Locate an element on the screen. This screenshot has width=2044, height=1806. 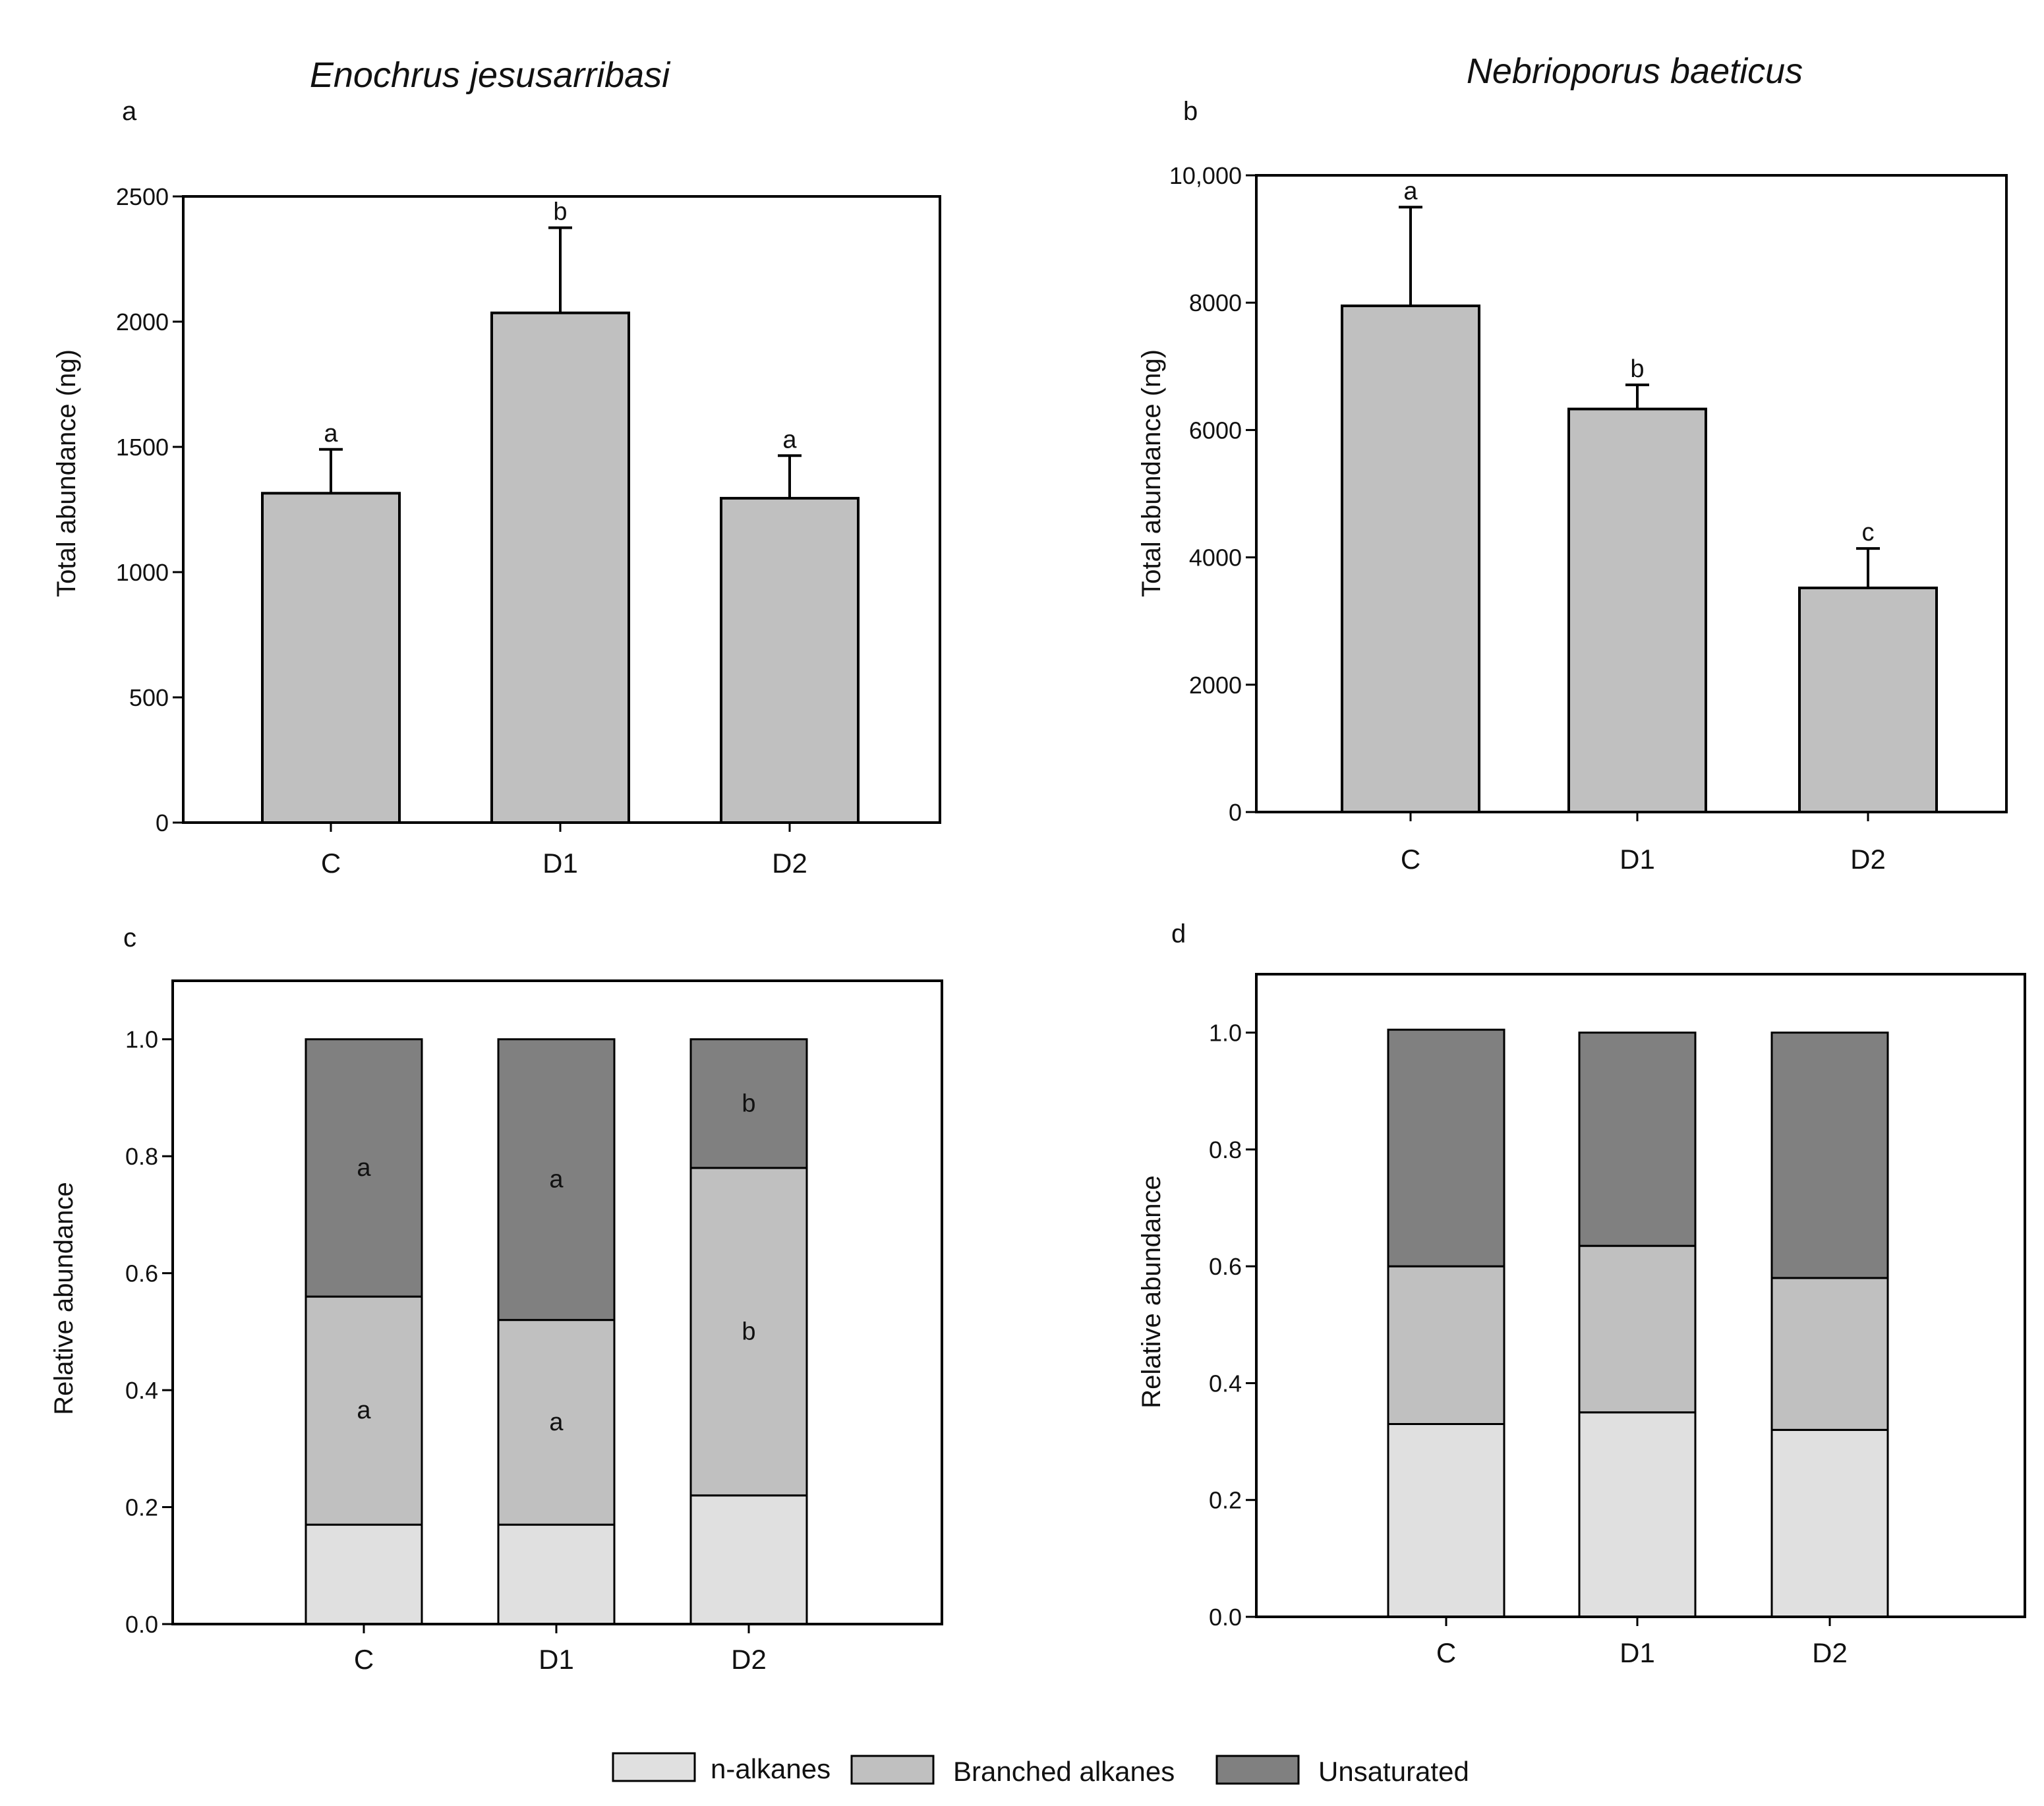
panel-b-significance-letter: b is located at coordinates (1637, 369).